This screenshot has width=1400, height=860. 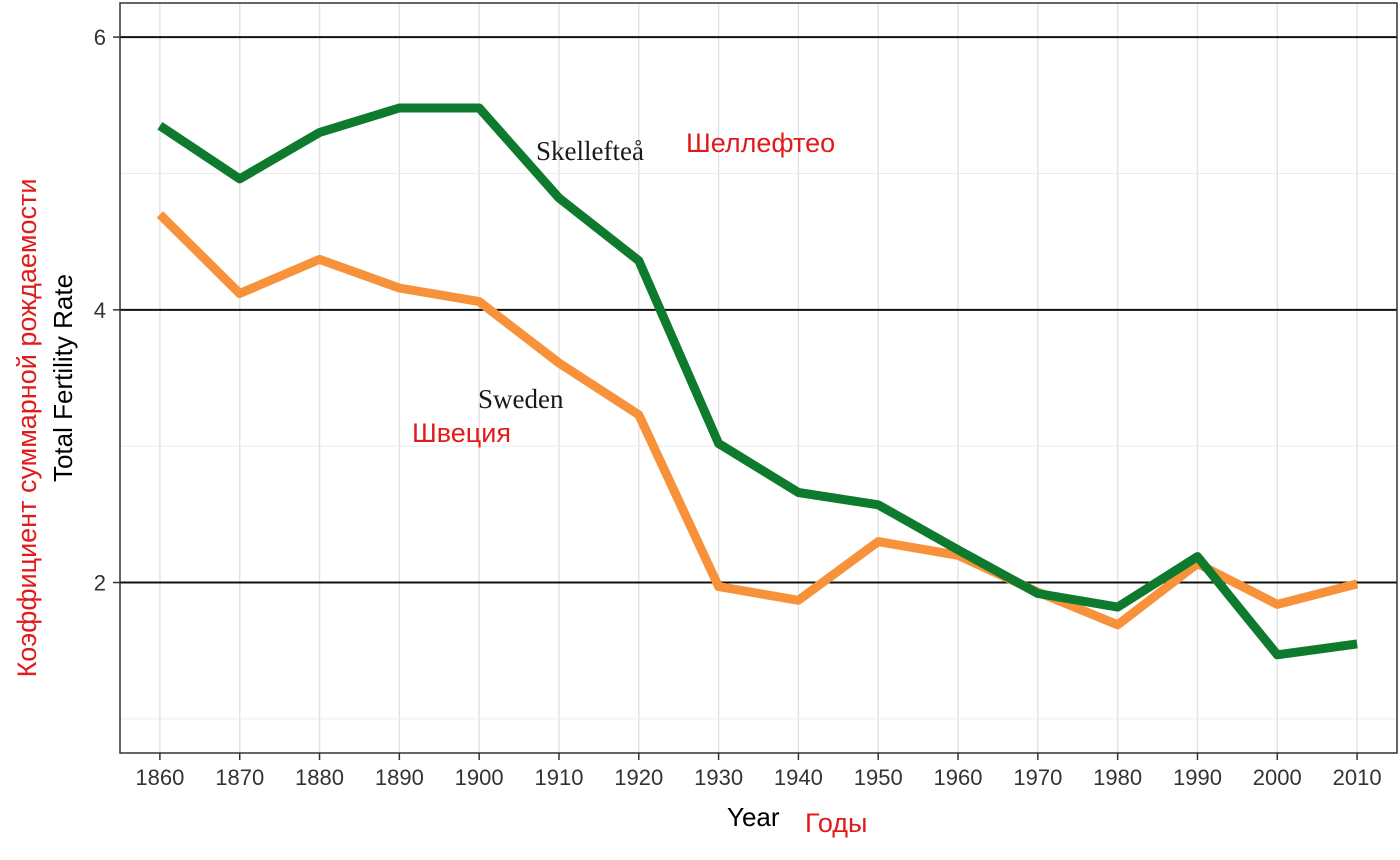 I want to click on x-tick-label: 1930, so click(x=718, y=777).